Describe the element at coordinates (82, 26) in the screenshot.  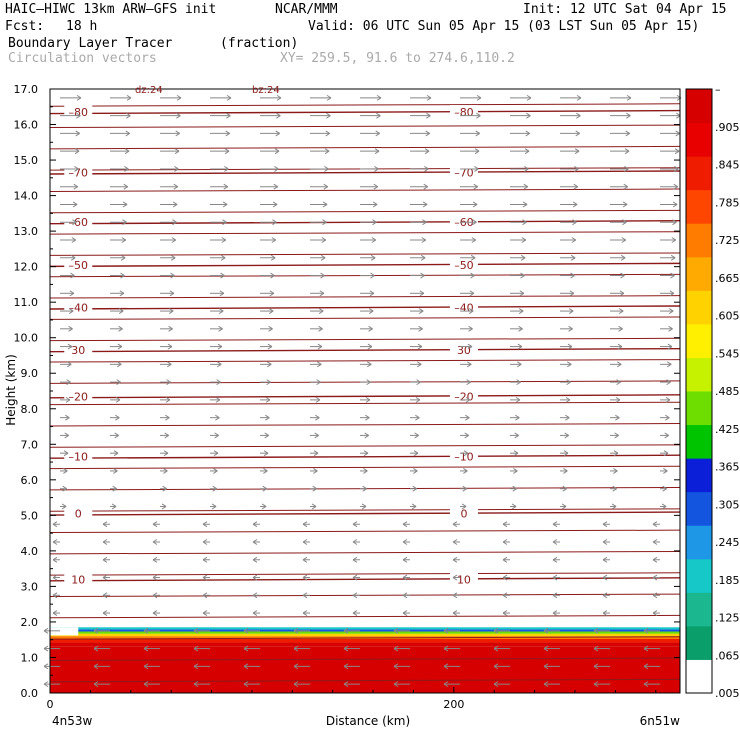
I see `forecast-hours: 18 h` at that location.